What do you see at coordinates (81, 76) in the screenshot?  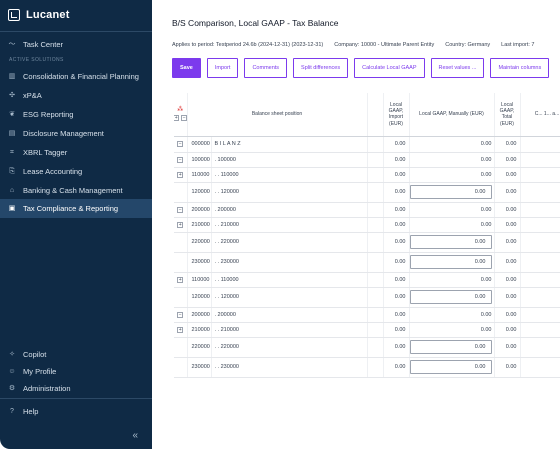 I see `sidebar-item-label: Consolidation & Financial Planning` at bounding box center [81, 76].